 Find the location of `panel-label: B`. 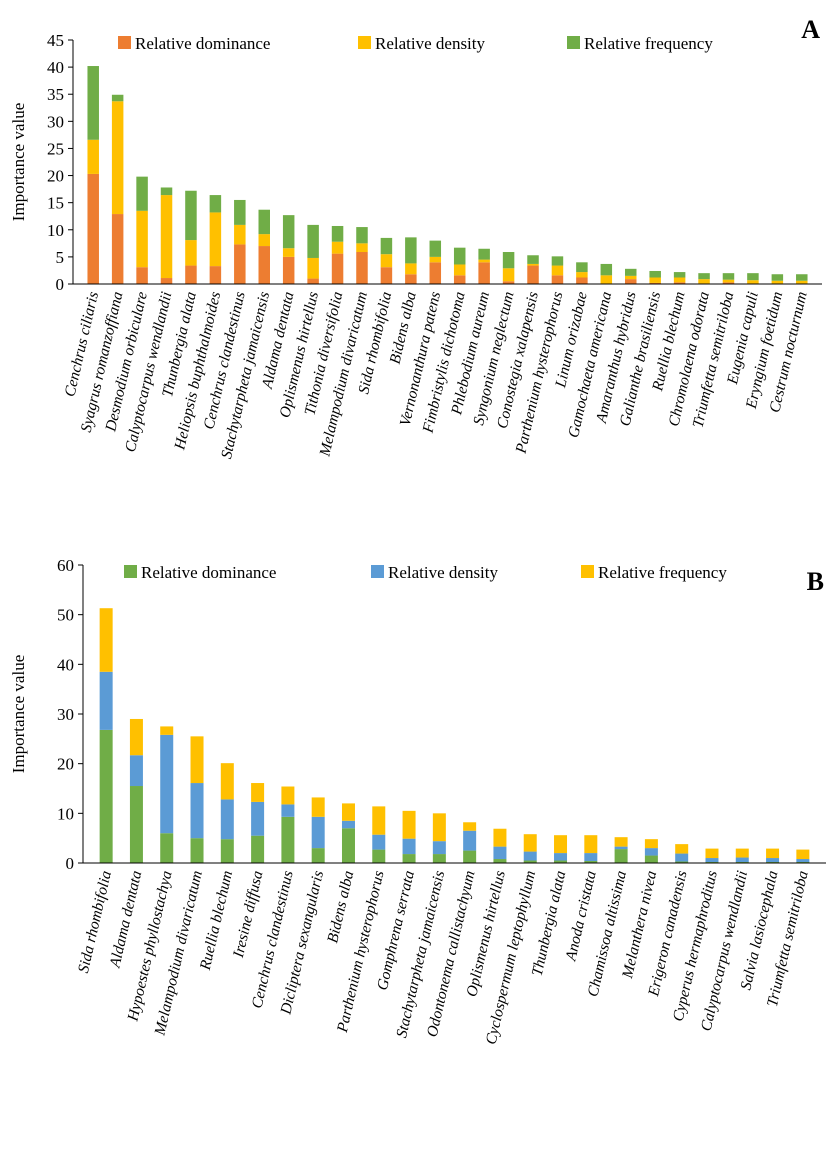

panel-label: B is located at coordinates (815, 581).